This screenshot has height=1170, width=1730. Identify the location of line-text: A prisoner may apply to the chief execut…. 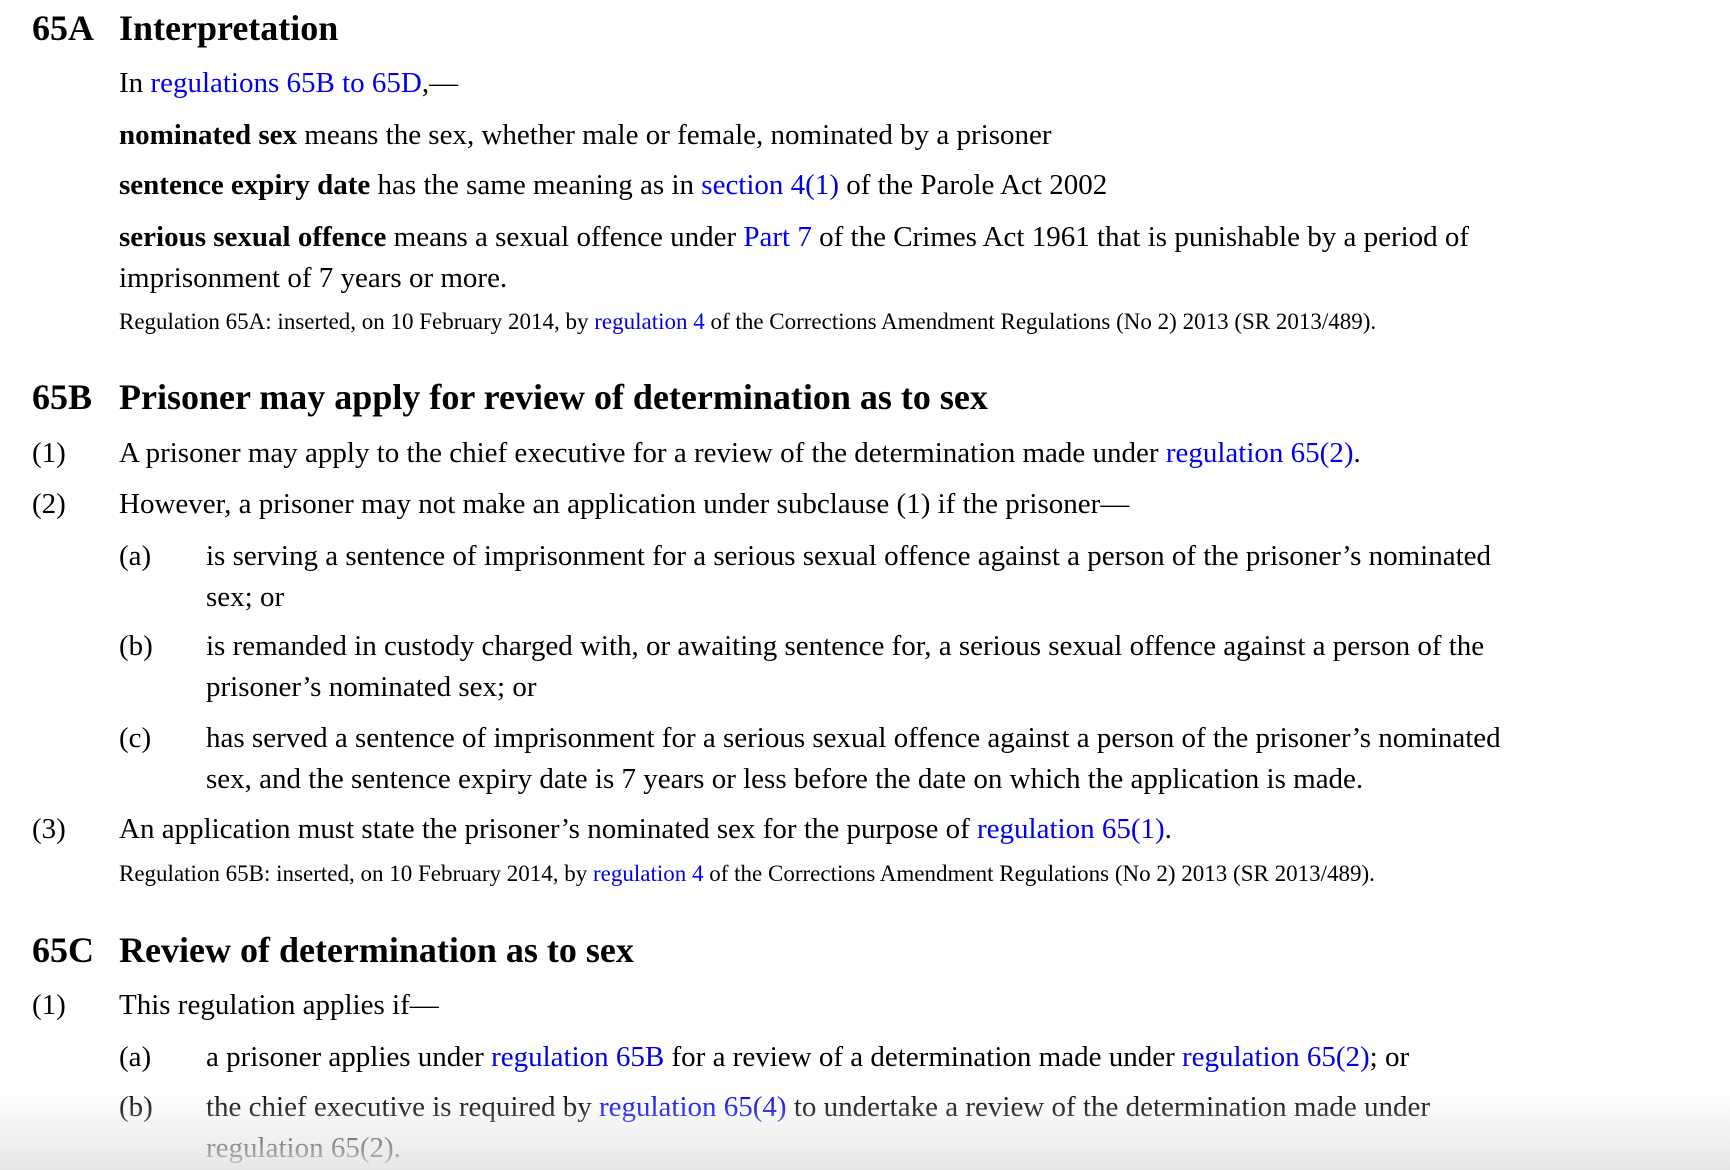
(740, 453).